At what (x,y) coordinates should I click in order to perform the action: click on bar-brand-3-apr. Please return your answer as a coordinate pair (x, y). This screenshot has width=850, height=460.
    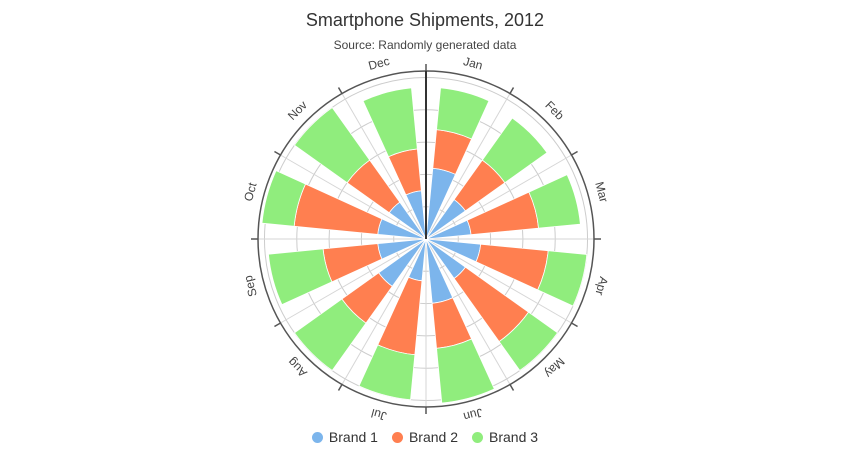
    Looking at the image, I should click on (562, 278).